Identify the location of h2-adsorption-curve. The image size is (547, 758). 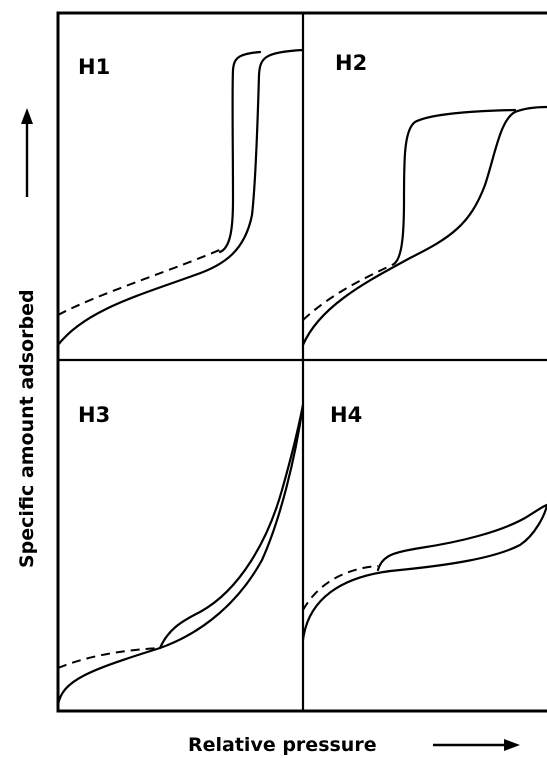
(424, 226).